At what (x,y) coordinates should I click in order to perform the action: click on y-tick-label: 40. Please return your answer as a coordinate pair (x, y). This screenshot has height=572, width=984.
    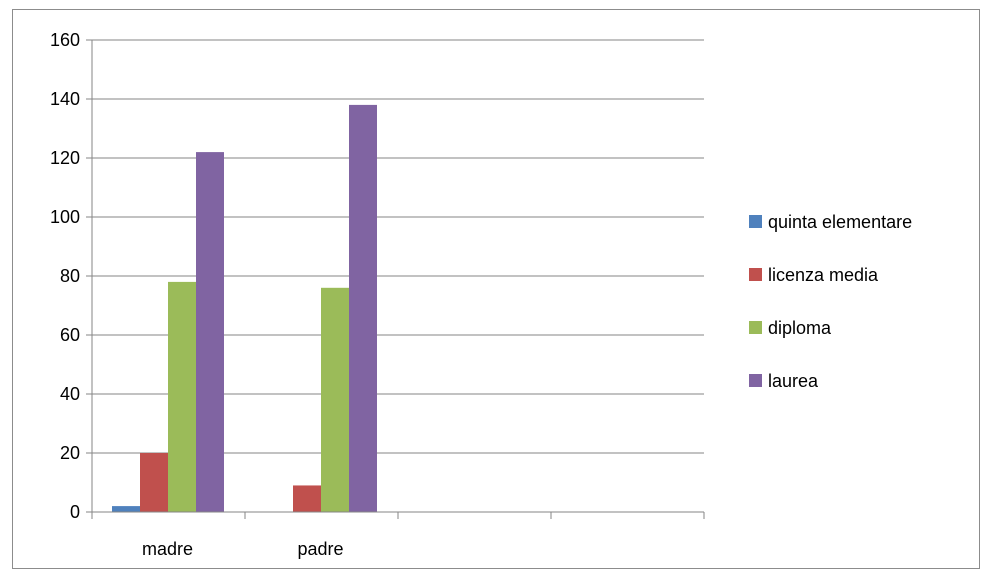
    Looking at the image, I should click on (70, 394).